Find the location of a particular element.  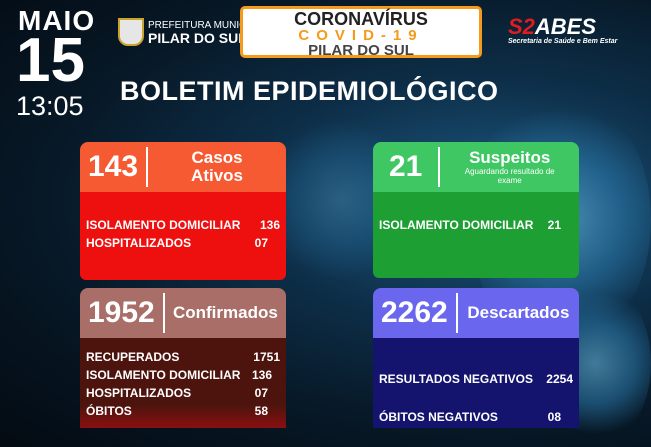

stat-value: 58 is located at coordinates (261, 411).